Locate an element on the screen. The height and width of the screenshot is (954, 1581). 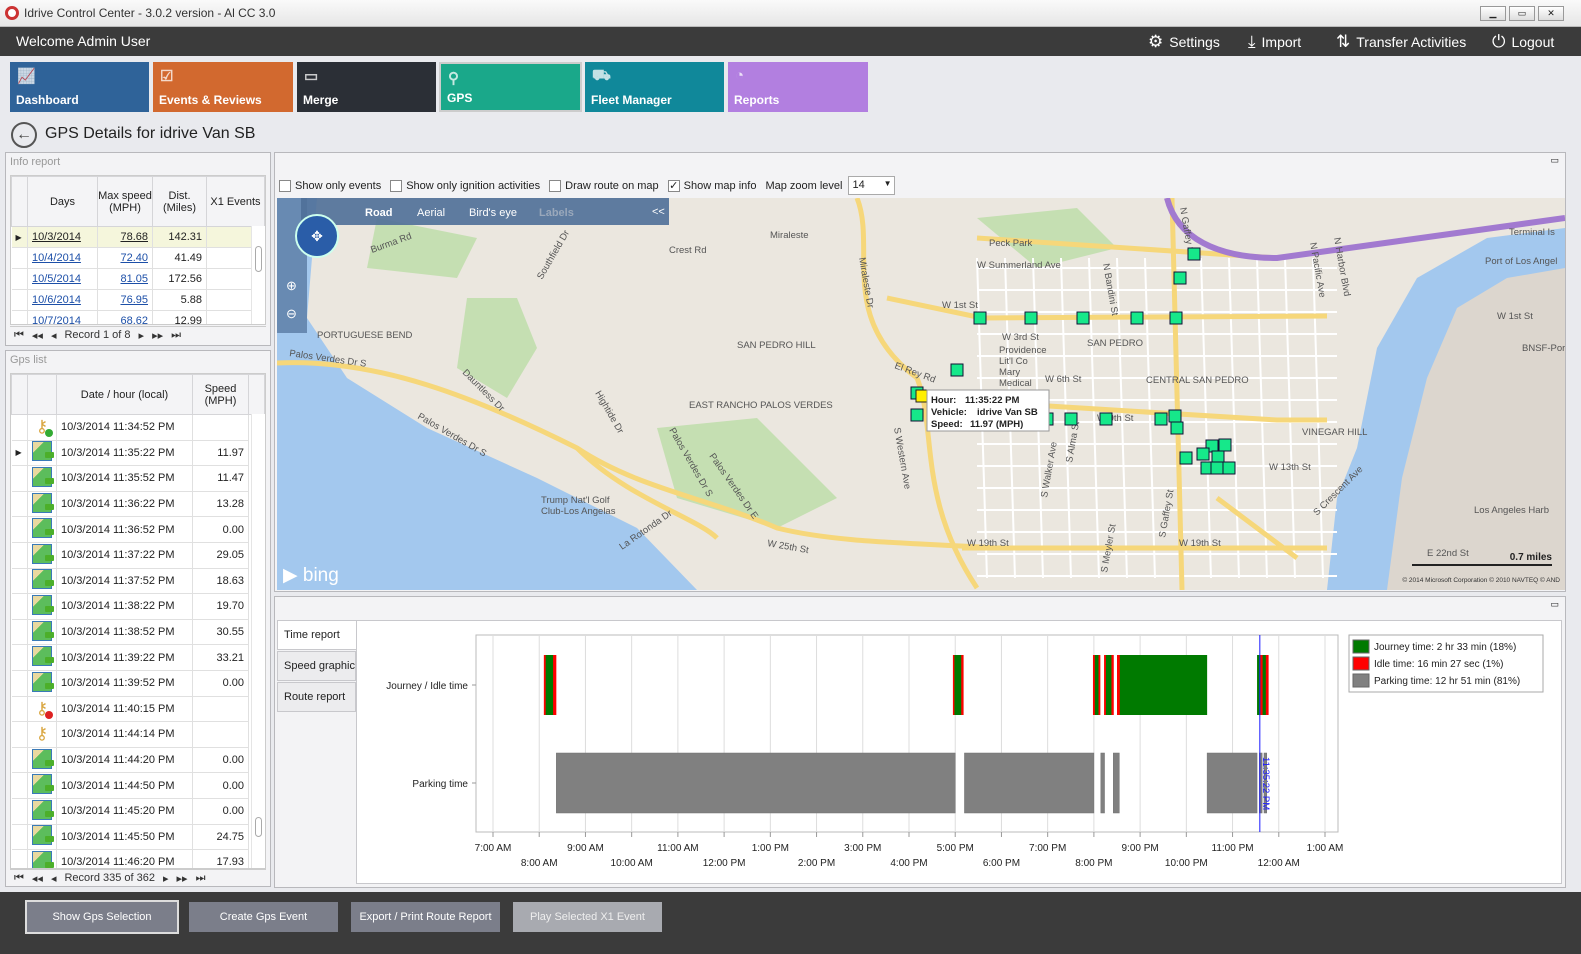
zoom-in-button: ⊕ is located at coordinates (291, 285).